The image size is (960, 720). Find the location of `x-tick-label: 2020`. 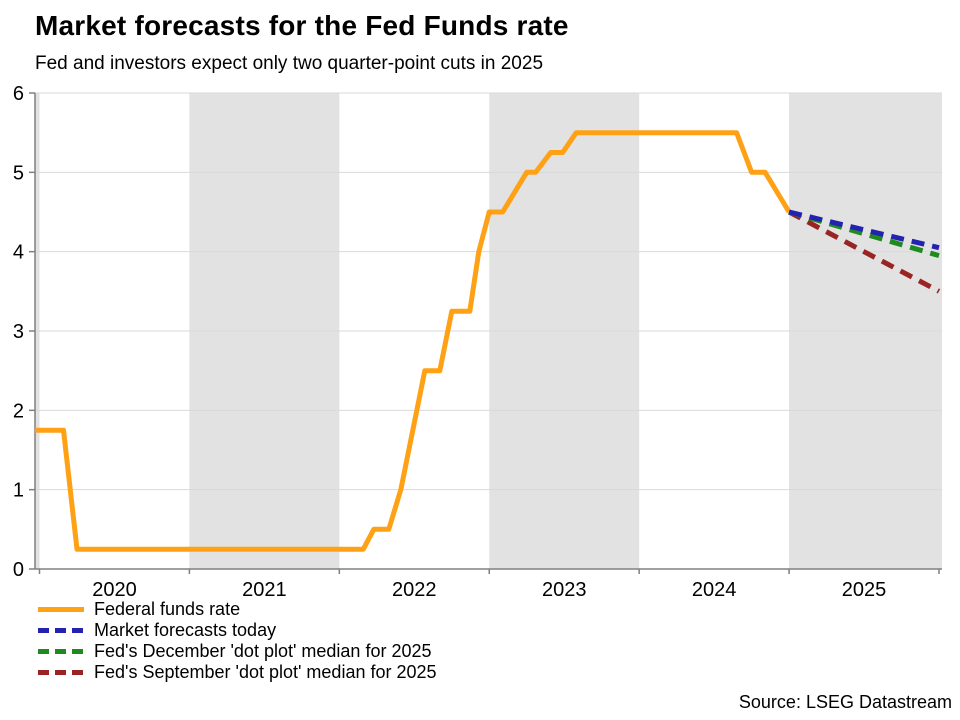

x-tick-label: 2020 is located at coordinates (114, 590).